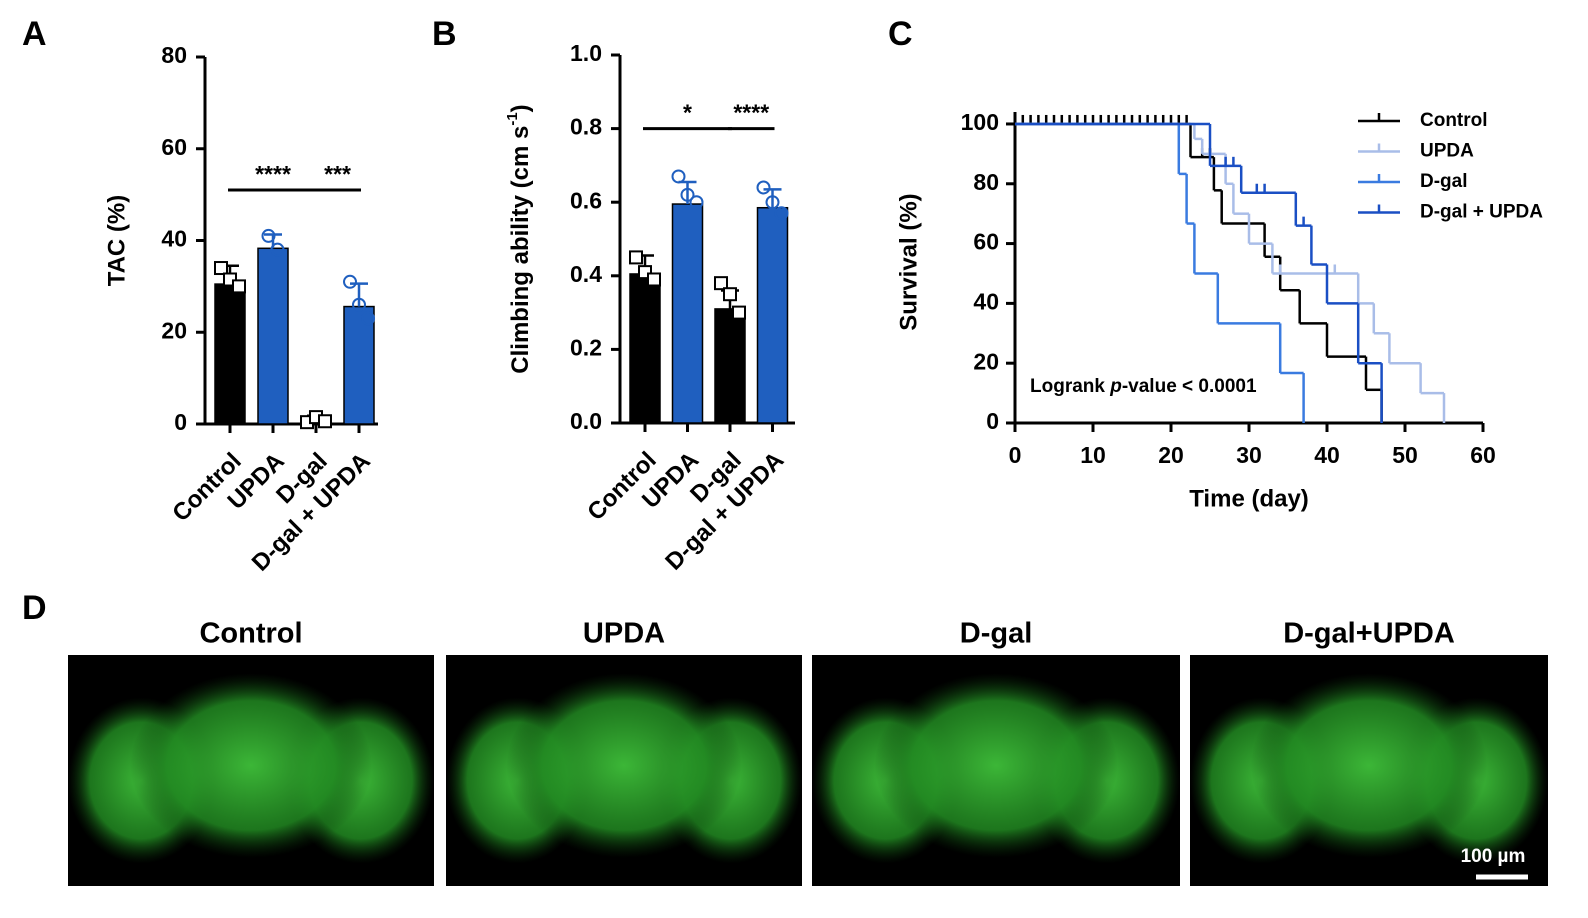 The image size is (1588, 918). I want to click on legend-label: D-gal + UPDA, so click(1481, 212).